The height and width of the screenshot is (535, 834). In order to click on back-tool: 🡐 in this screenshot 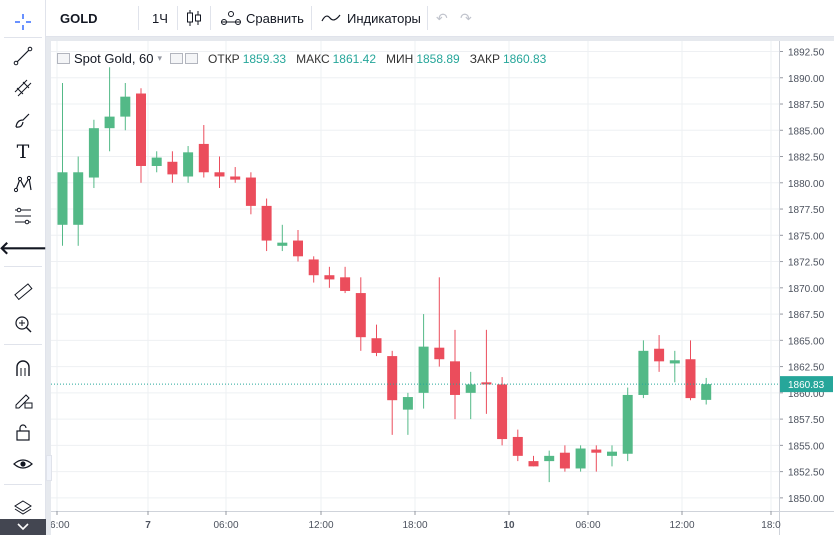, I will do `click(23, 248)`.